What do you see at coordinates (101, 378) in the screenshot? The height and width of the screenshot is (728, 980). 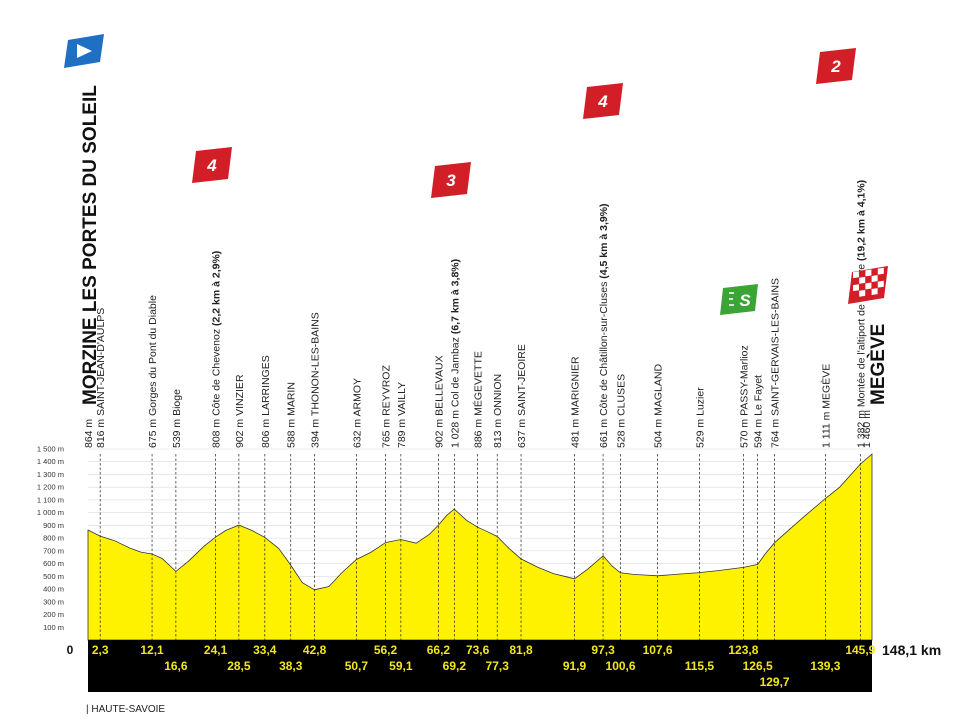 I see `waypoint-label: 816 m SAINT-JEAN-D'AULPS` at bounding box center [101, 378].